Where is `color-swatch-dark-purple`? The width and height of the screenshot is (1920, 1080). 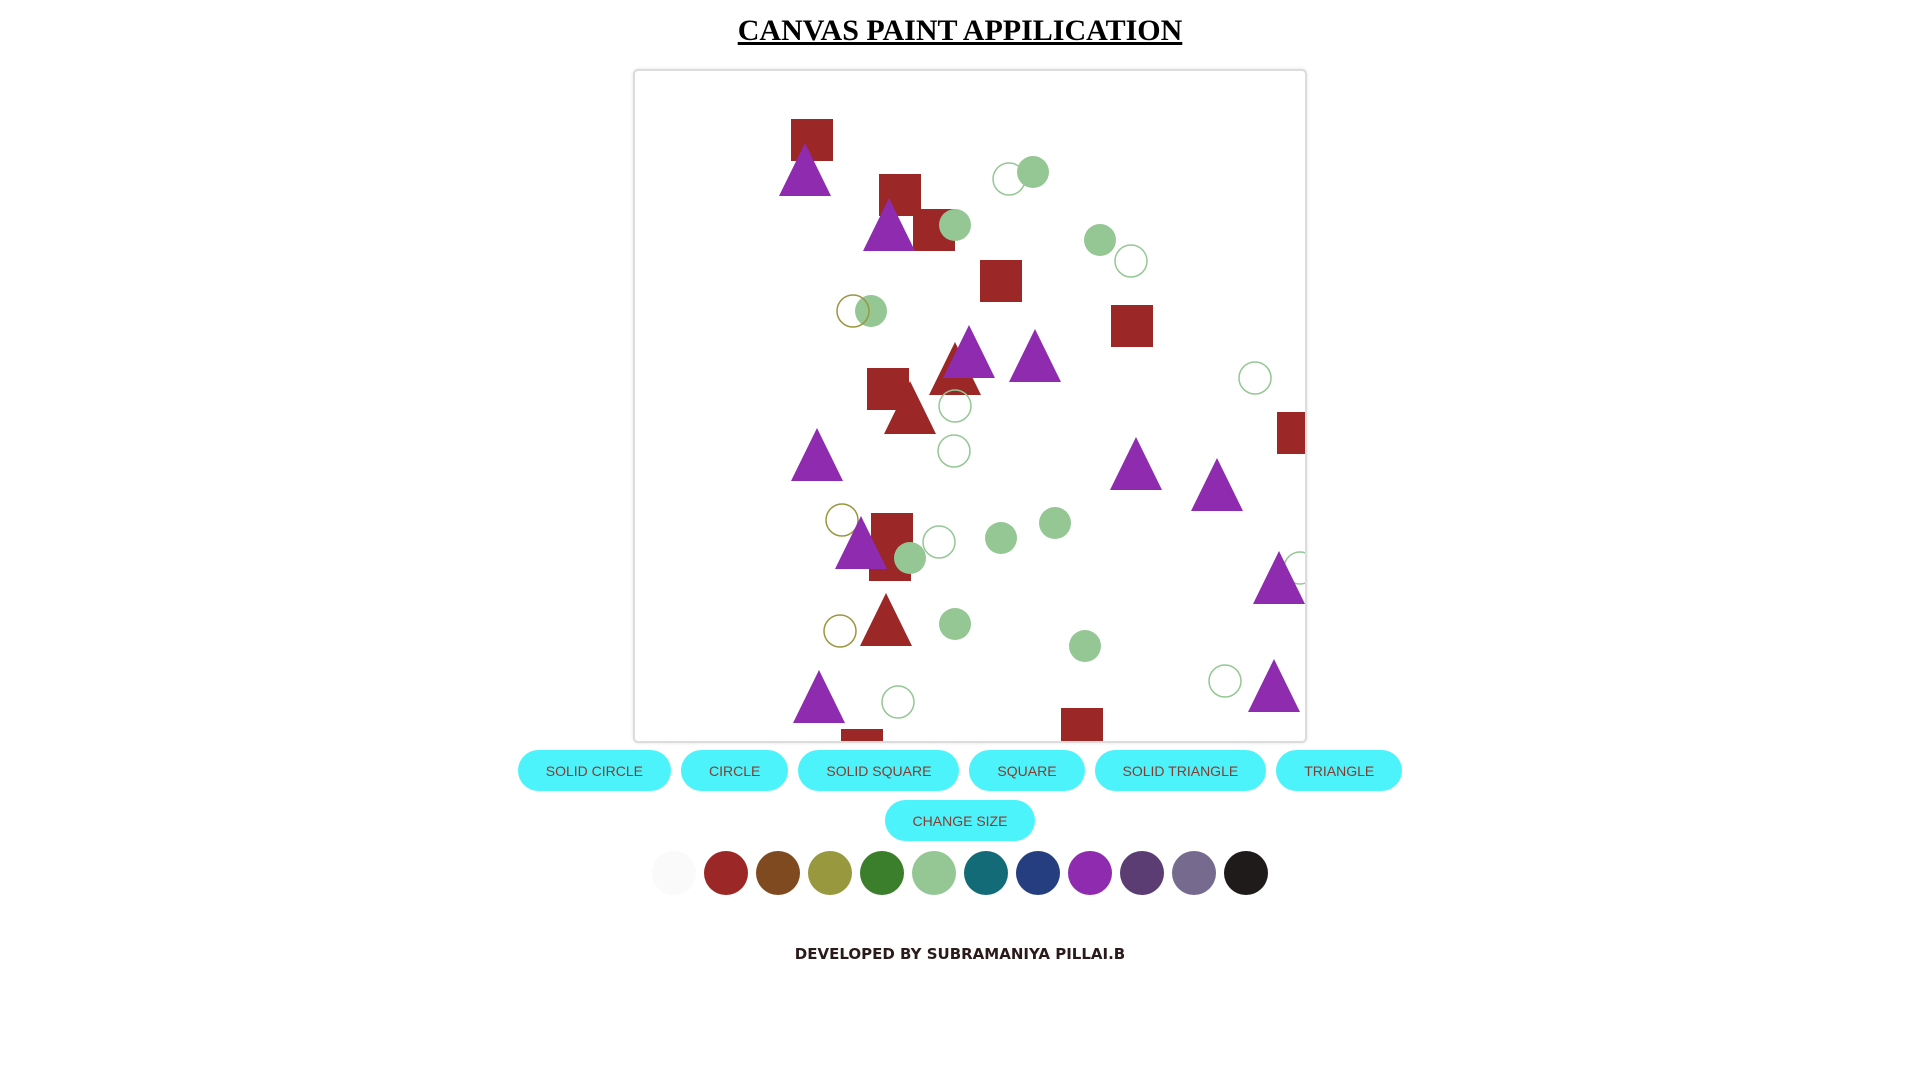 color-swatch-dark-purple is located at coordinates (1142, 873).